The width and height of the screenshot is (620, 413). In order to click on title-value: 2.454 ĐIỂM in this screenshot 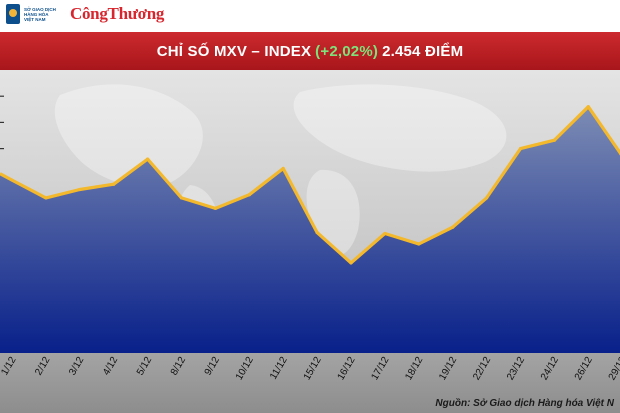, I will do `click(423, 51)`.